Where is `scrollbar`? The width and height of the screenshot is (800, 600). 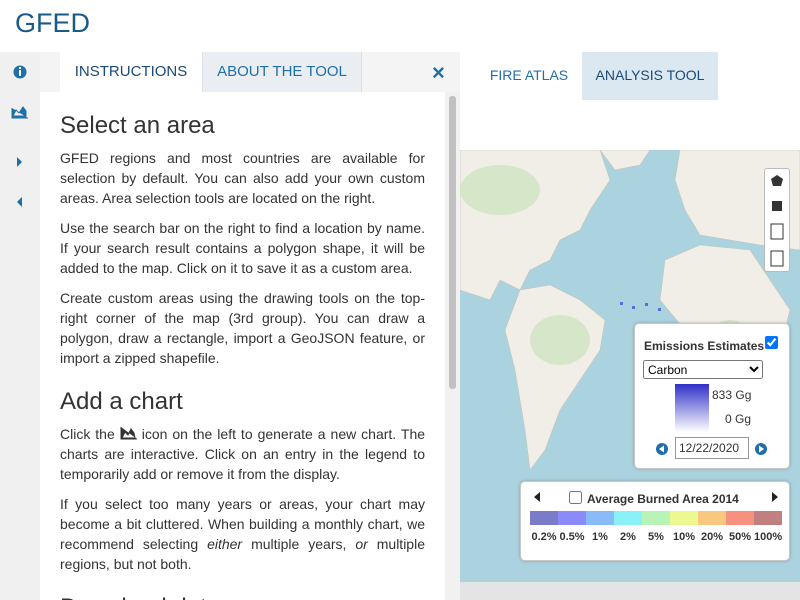 scrollbar is located at coordinates (452, 346).